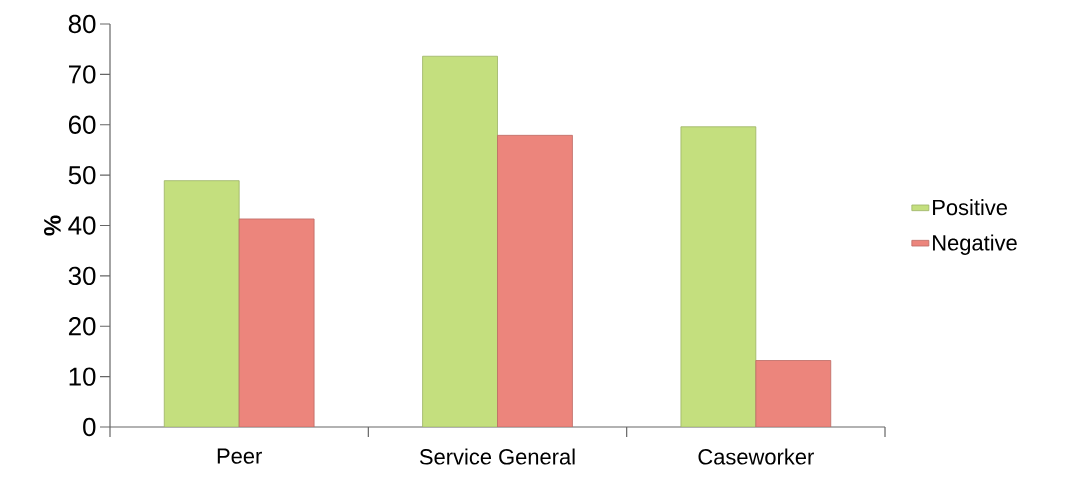  Describe the element at coordinates (239, 456) in the screenshot. I see `x-tick-label: Peer` at that location.